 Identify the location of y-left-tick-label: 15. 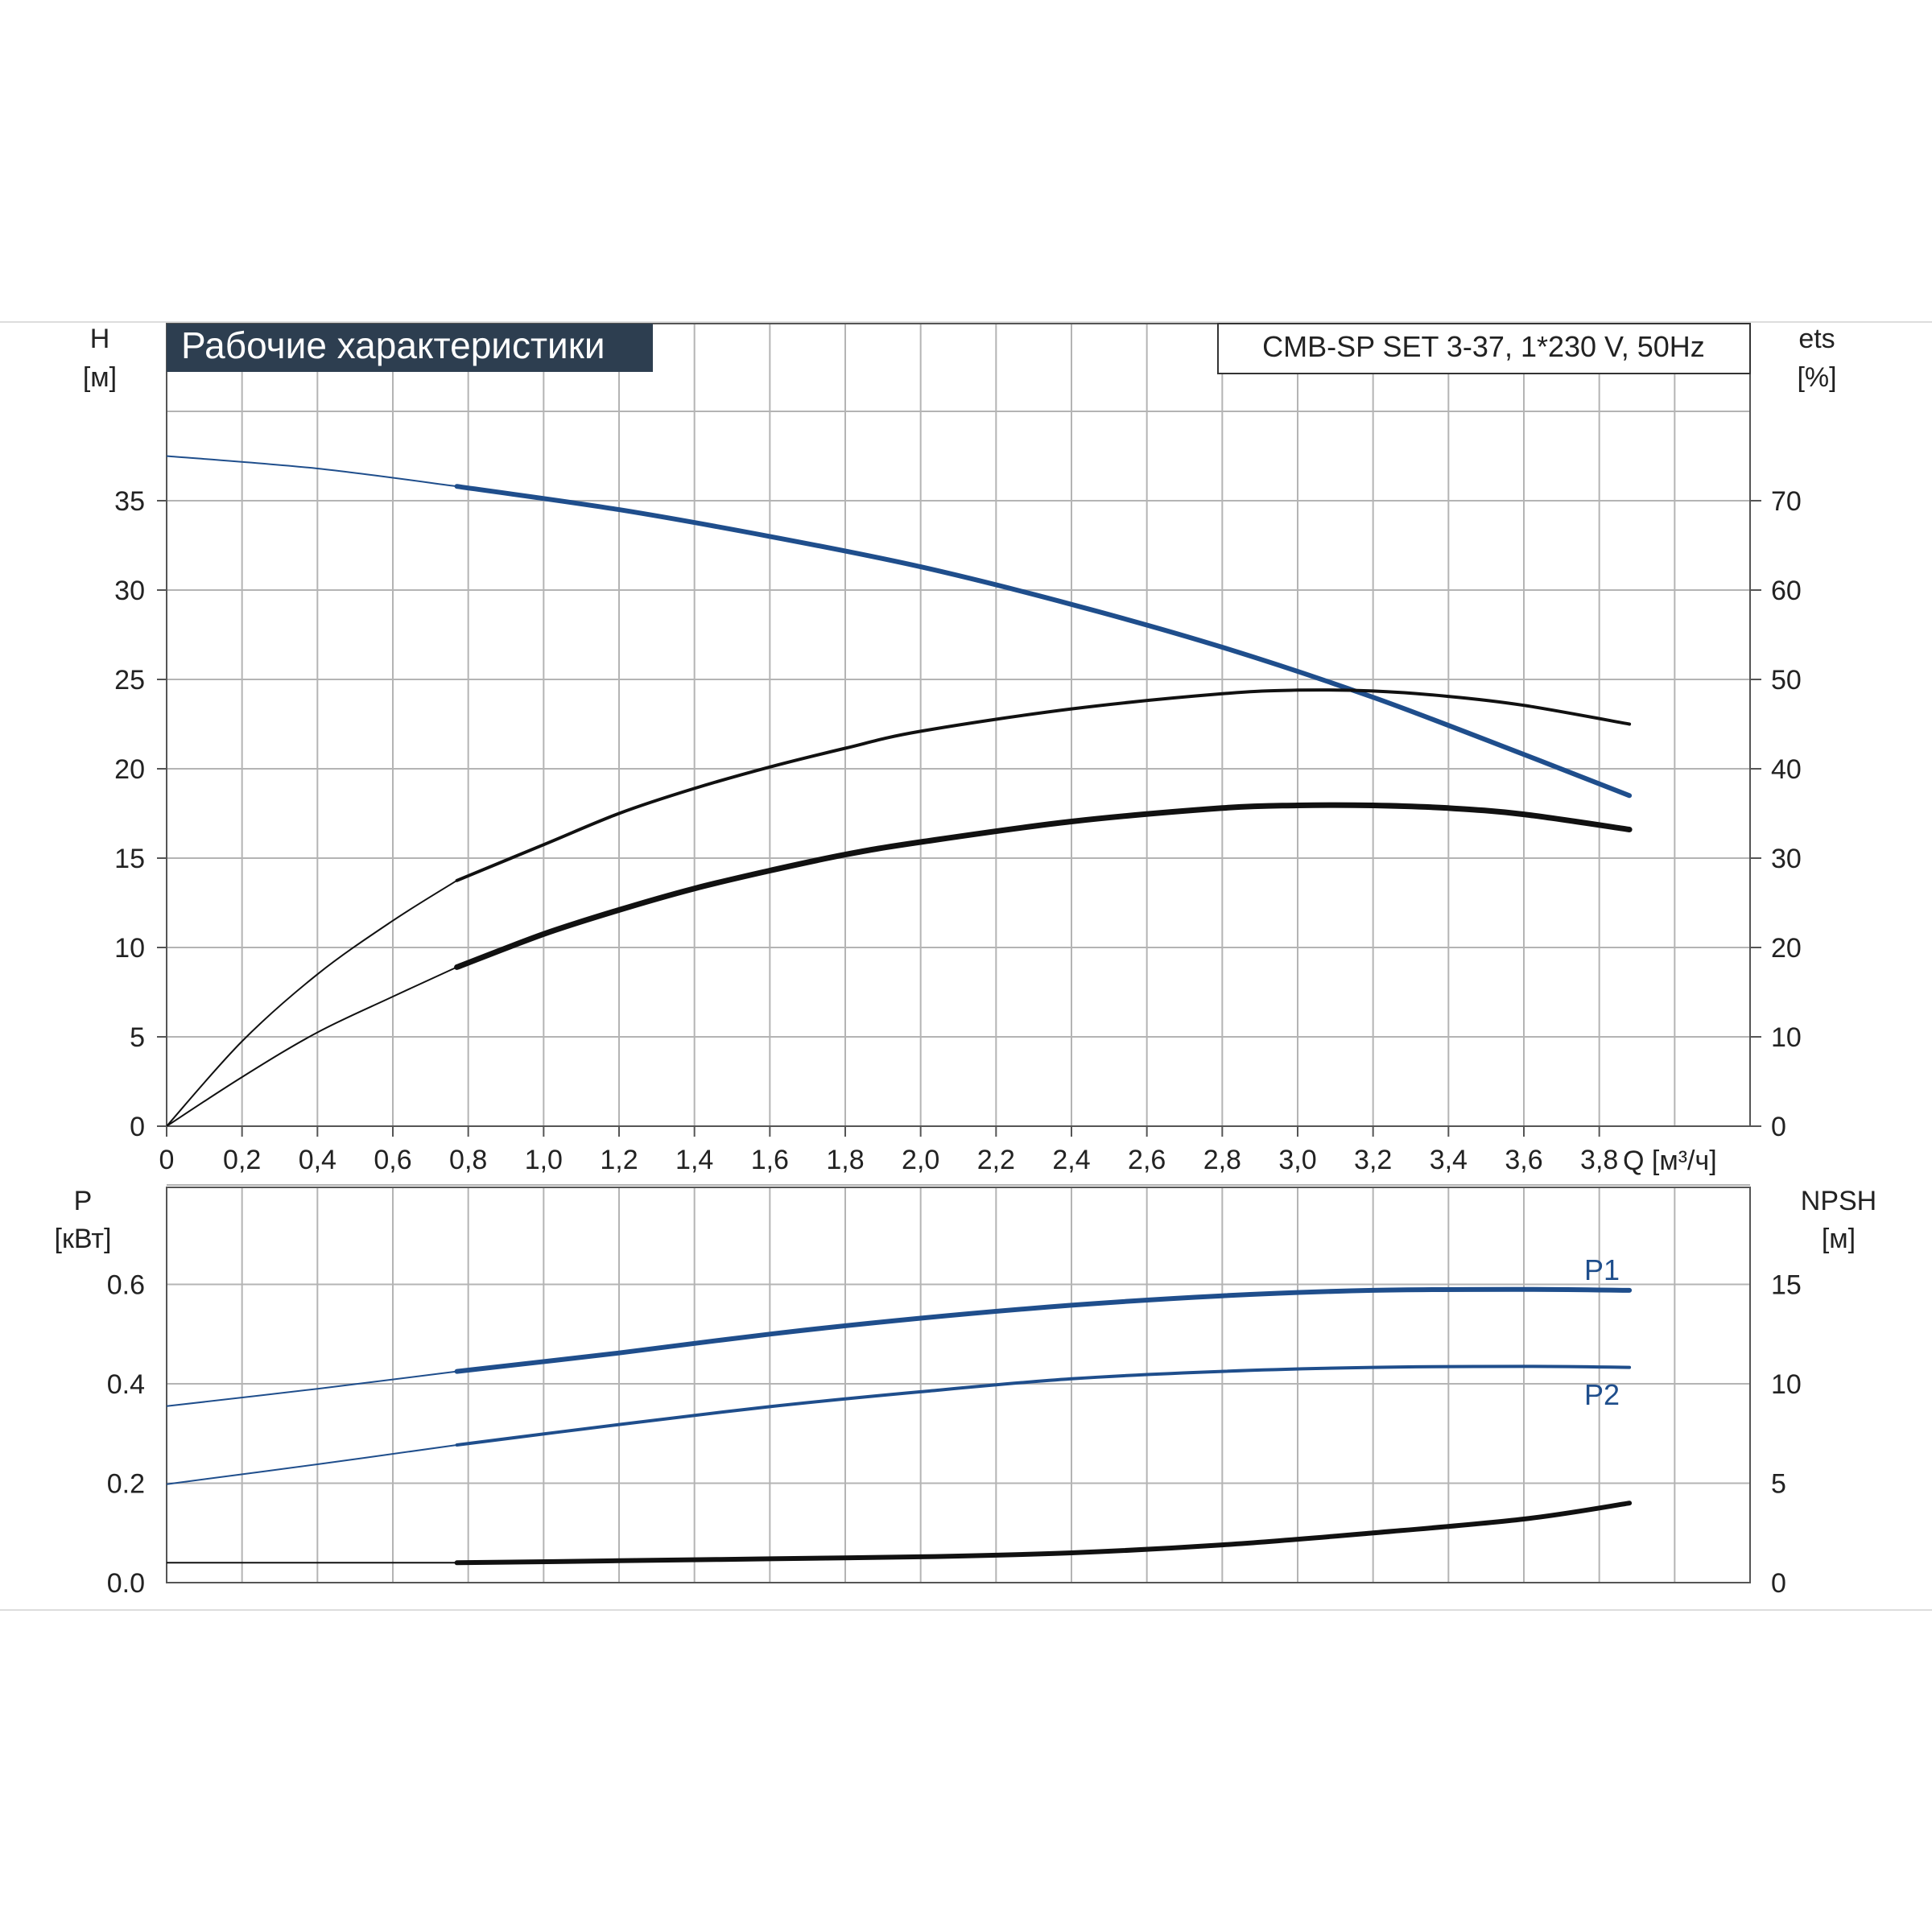
(129, 859).